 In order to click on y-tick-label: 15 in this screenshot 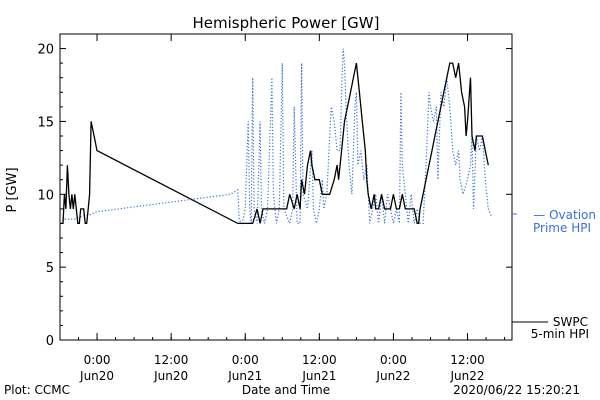, I will do `click(45, 122)`.